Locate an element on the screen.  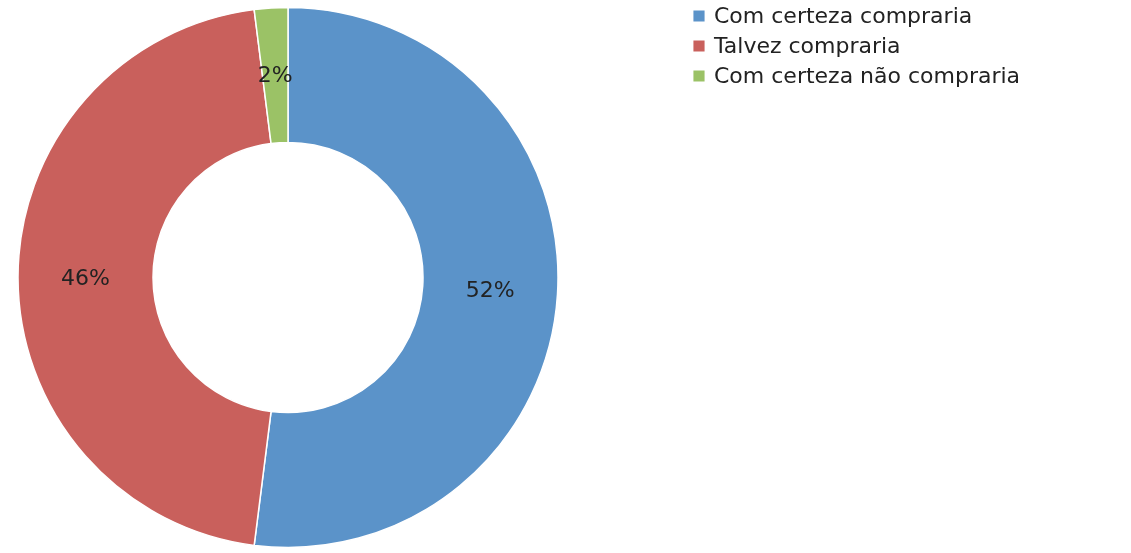
data-label: 52% is located at coordinates (490, 290).